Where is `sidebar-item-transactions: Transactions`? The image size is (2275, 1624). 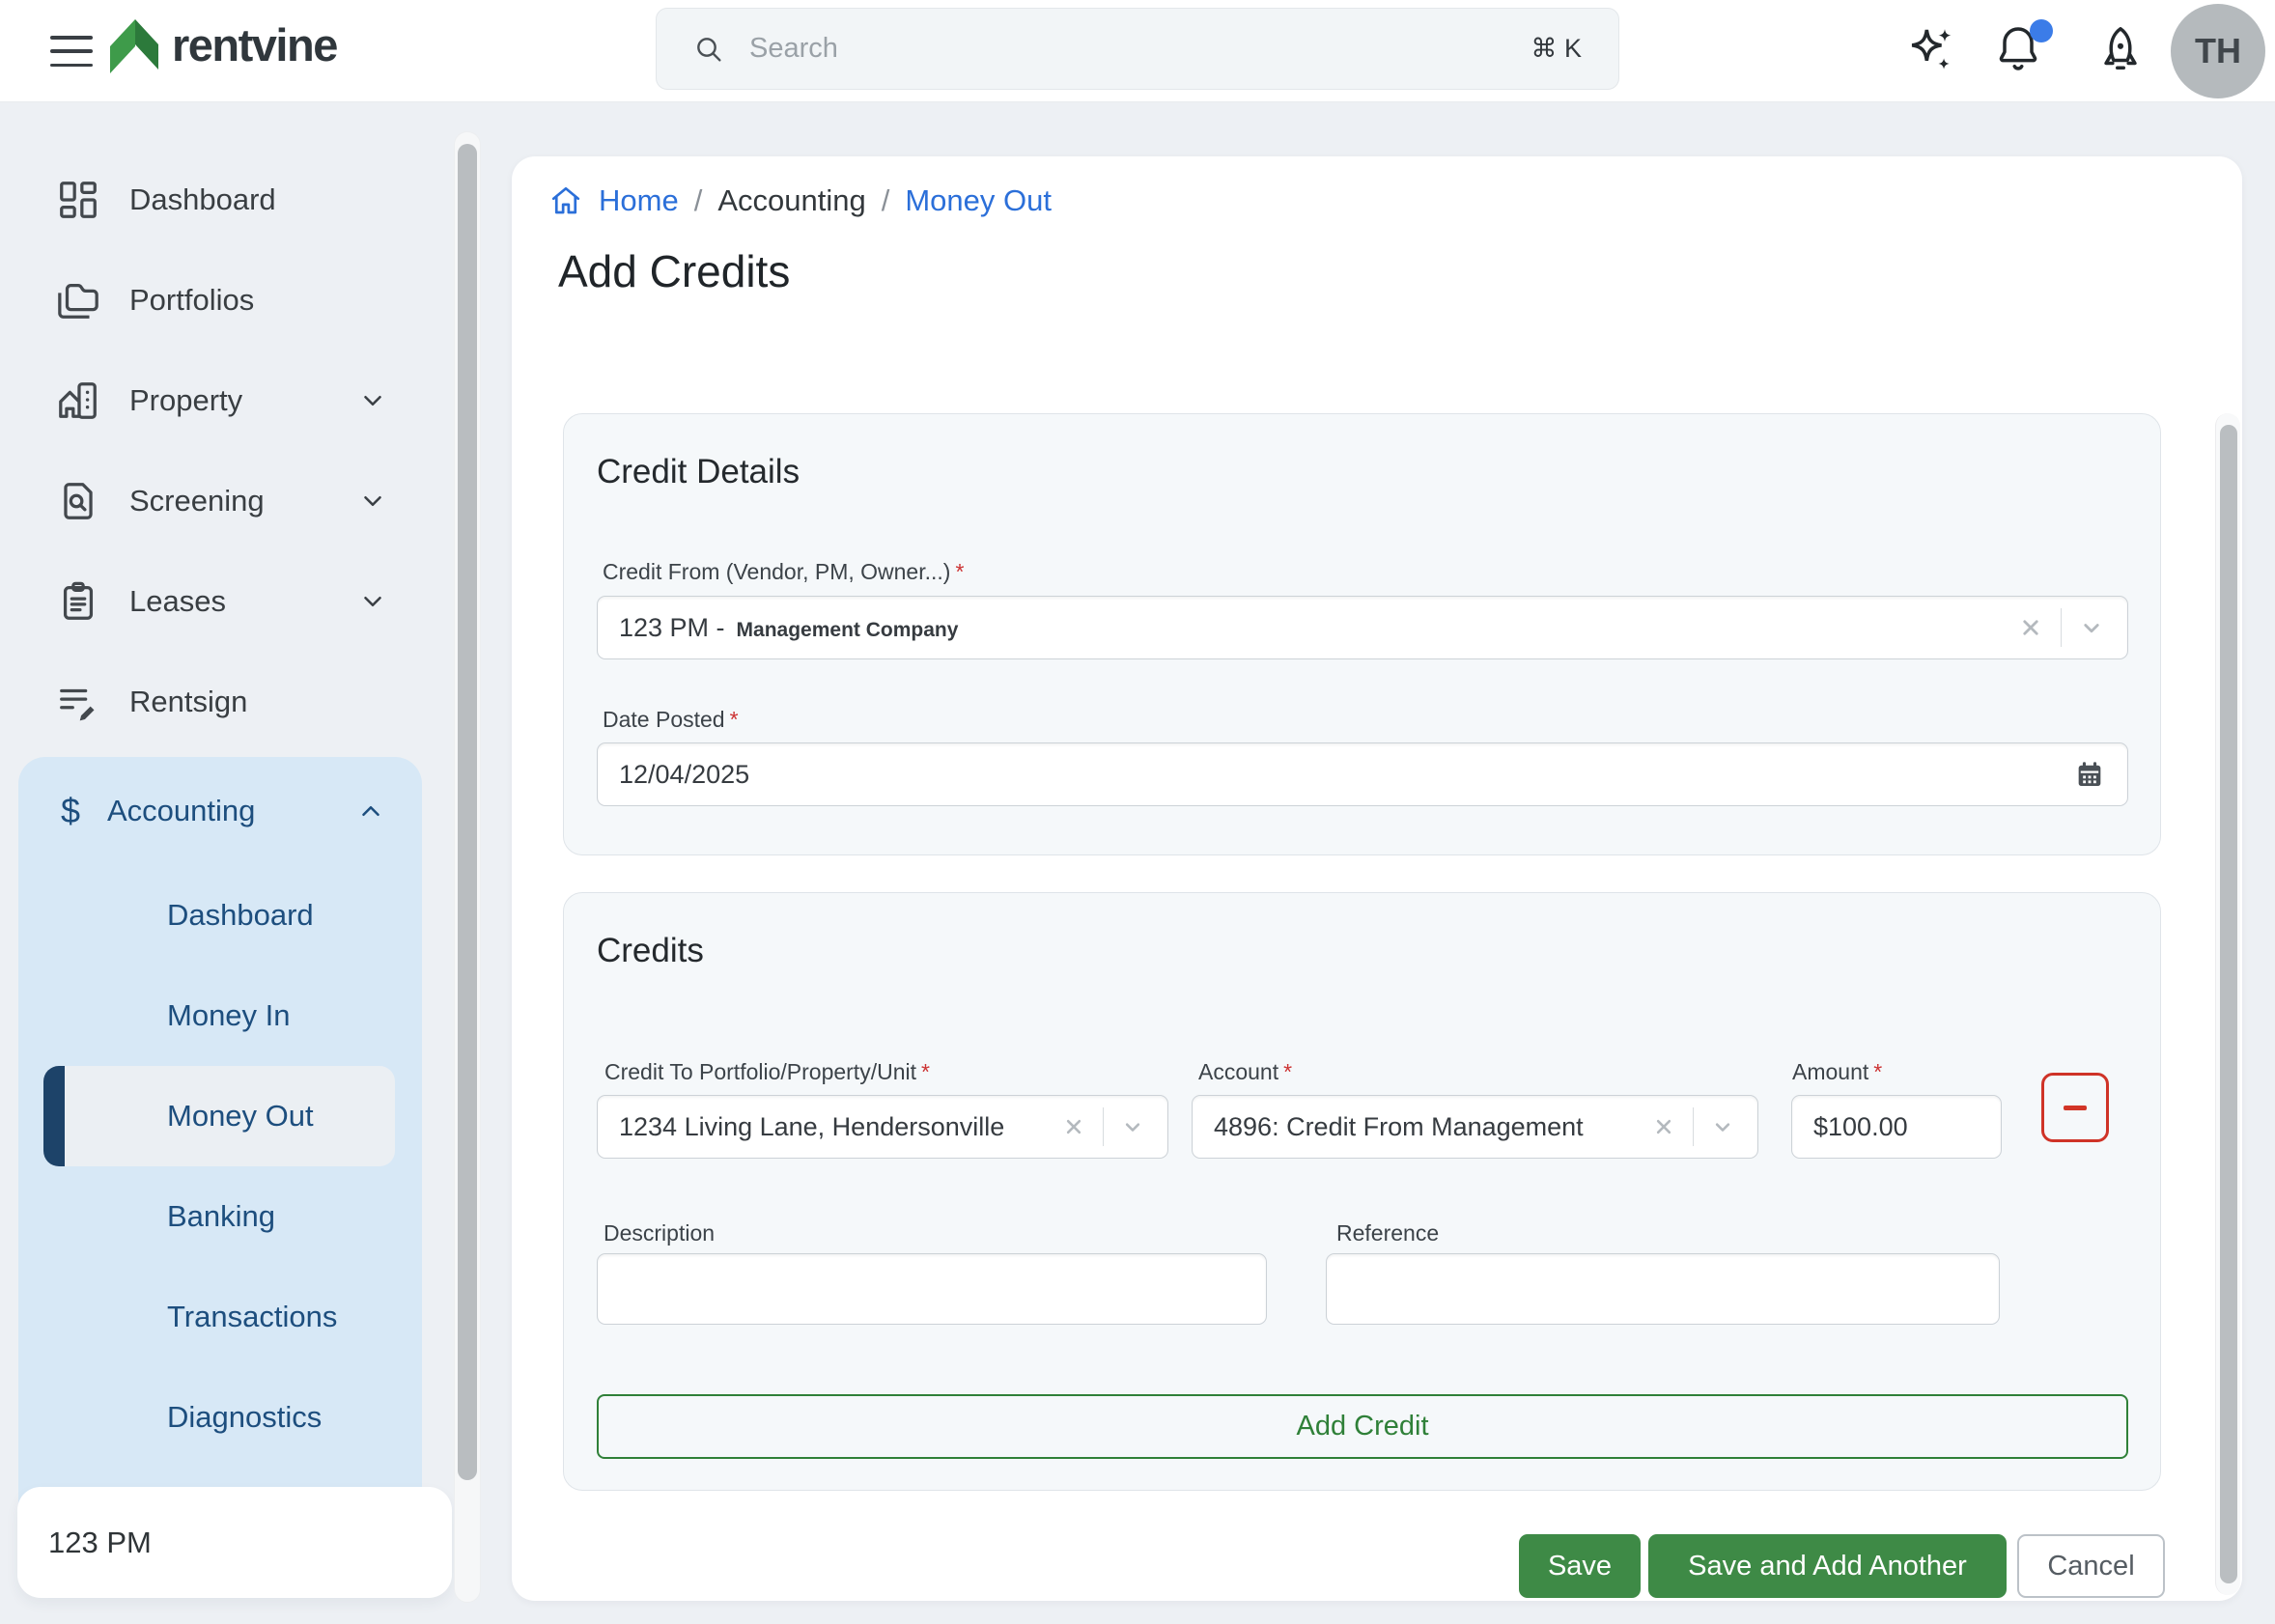
sidebar-item-transactions: Transactions is located at coordinates (253, 1317).